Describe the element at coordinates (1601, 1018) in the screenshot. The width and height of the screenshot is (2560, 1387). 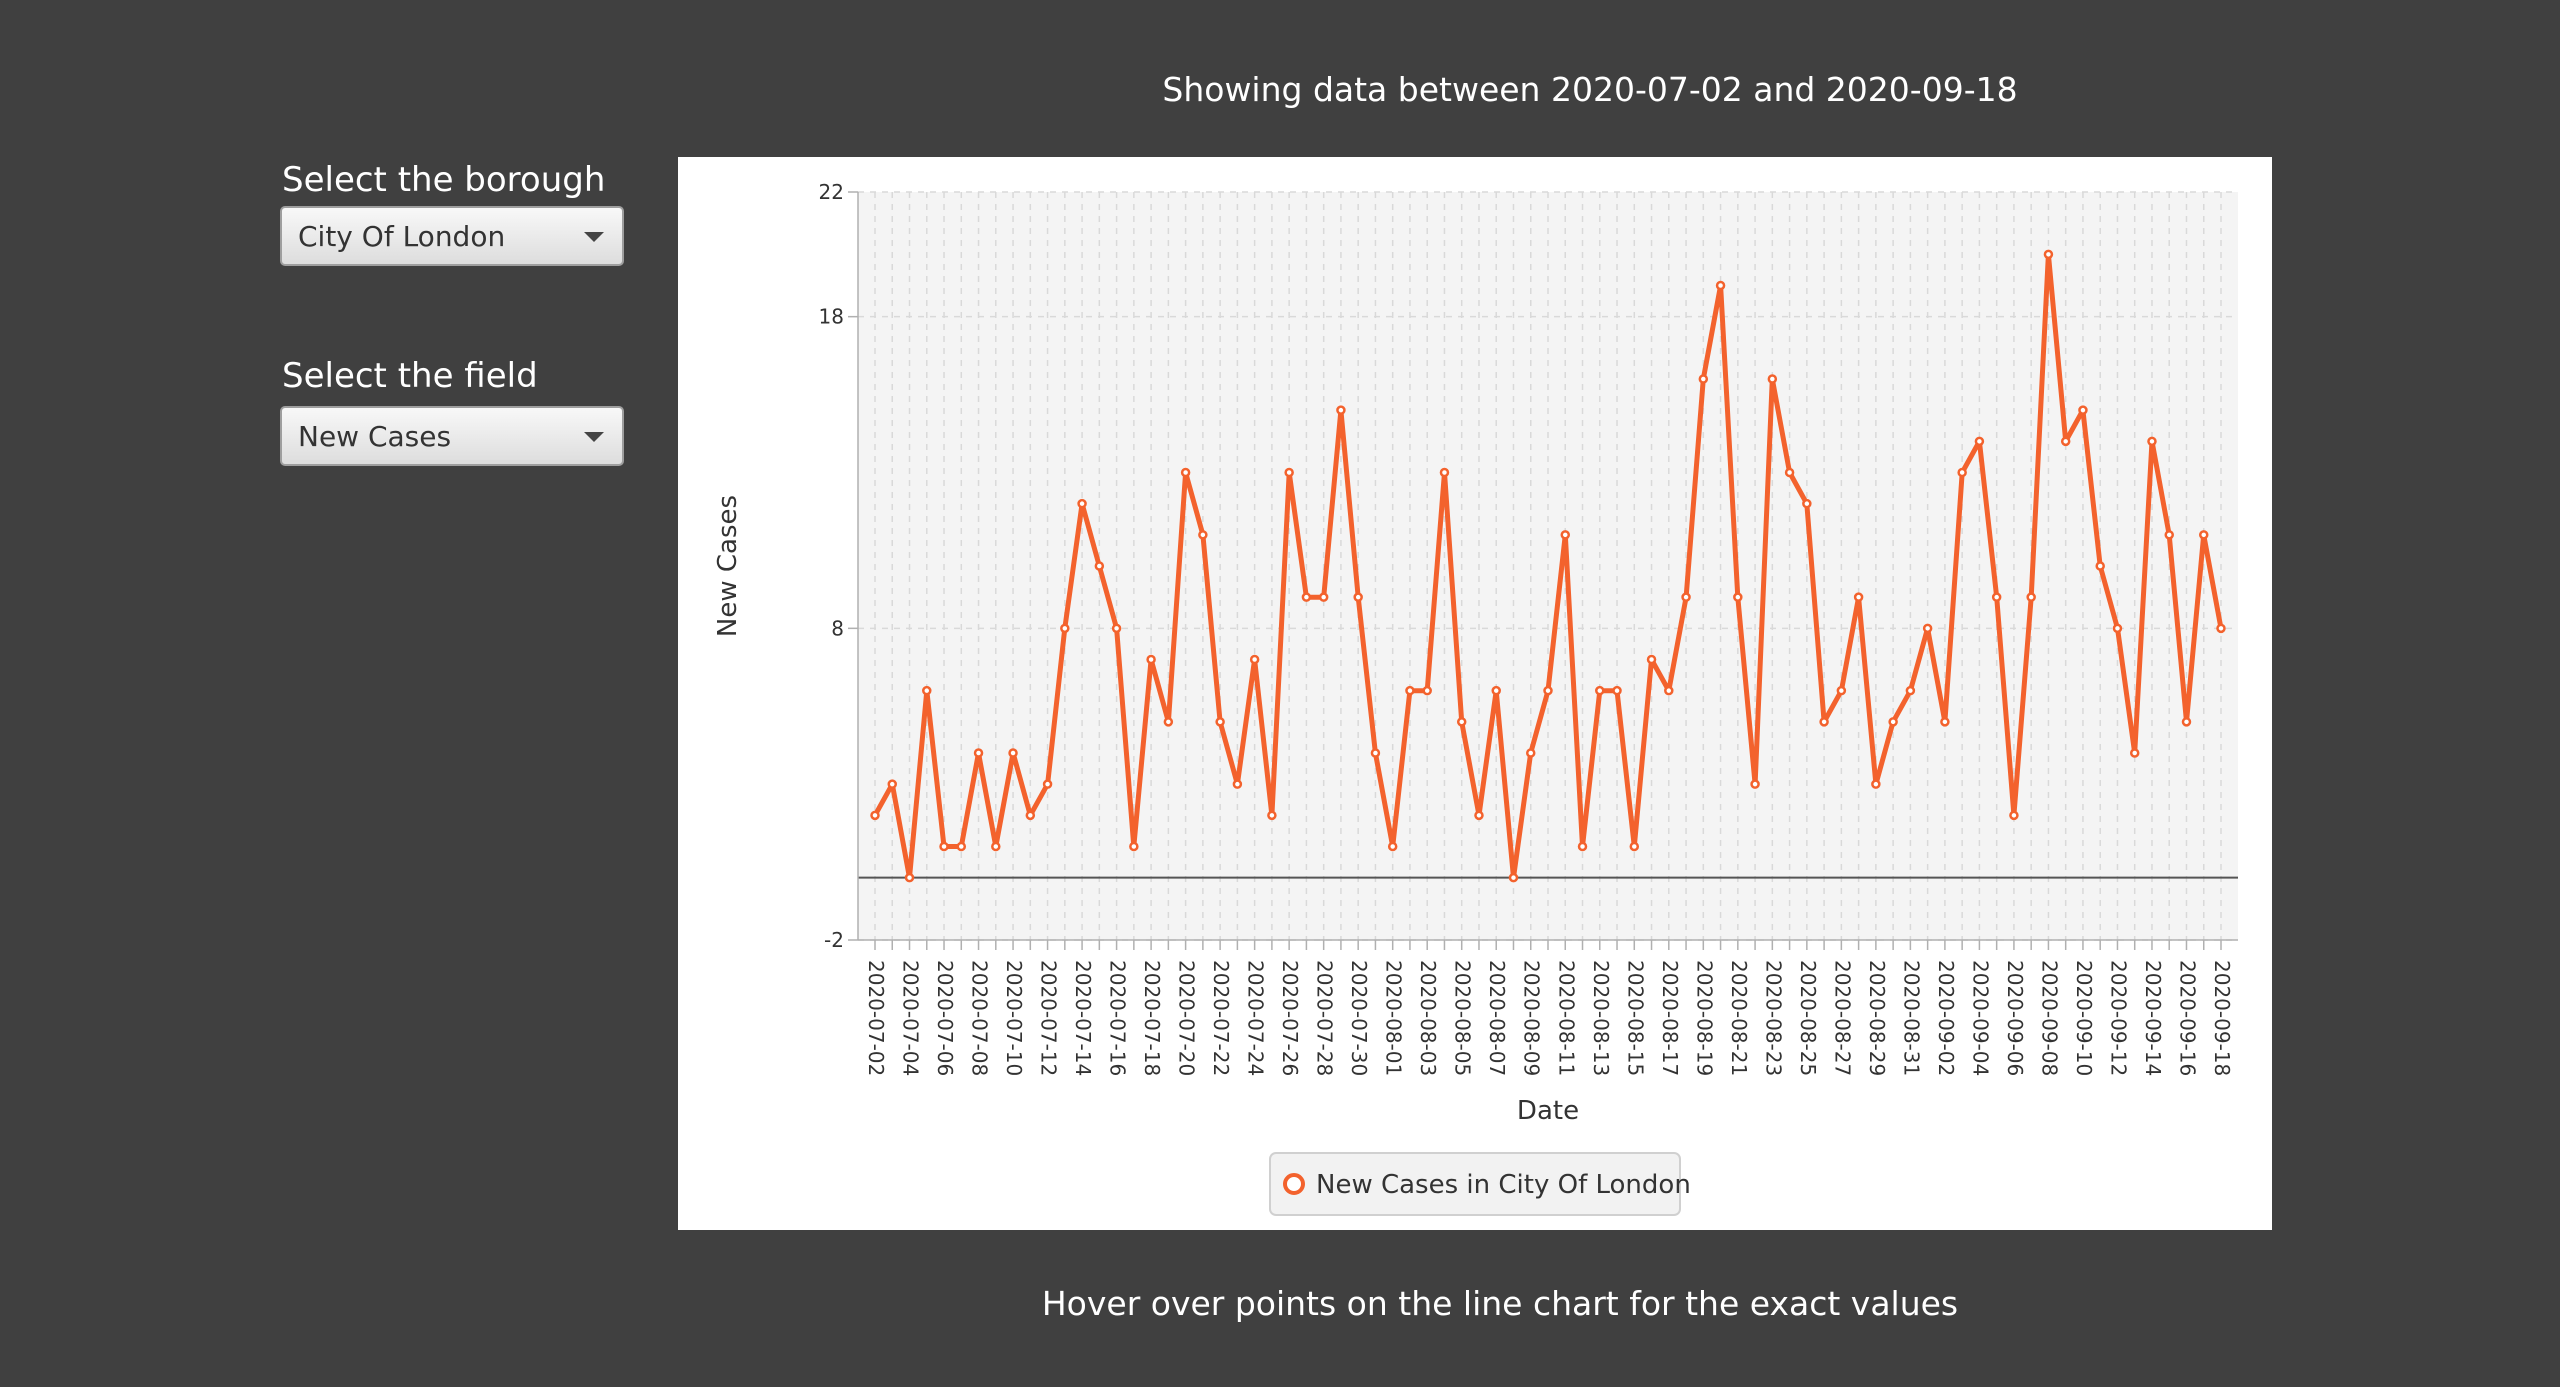
I see `x-tick-label: 2020-08-13` at that location.